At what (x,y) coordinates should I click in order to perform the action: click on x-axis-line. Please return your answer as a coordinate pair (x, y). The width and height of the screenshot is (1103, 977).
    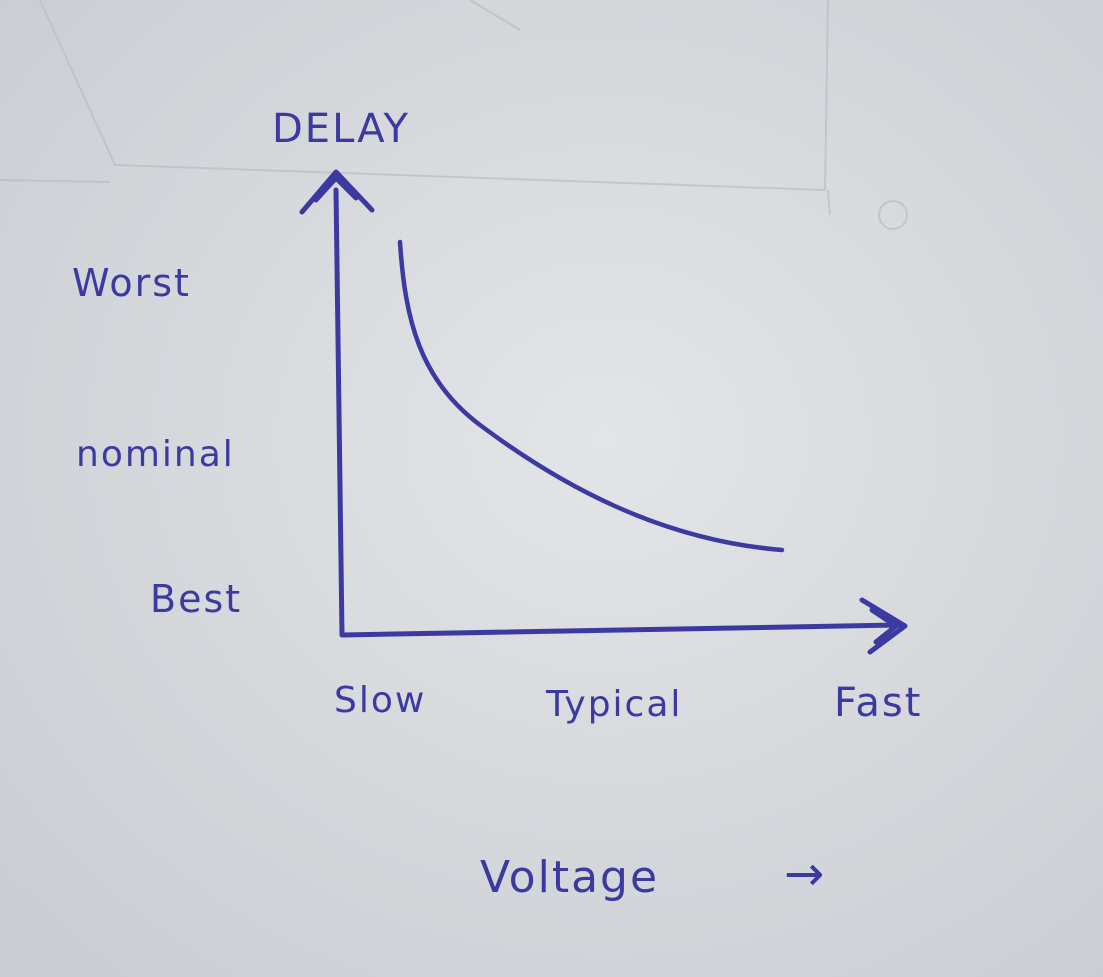
    Looking at the image, I should click on (621, 630).